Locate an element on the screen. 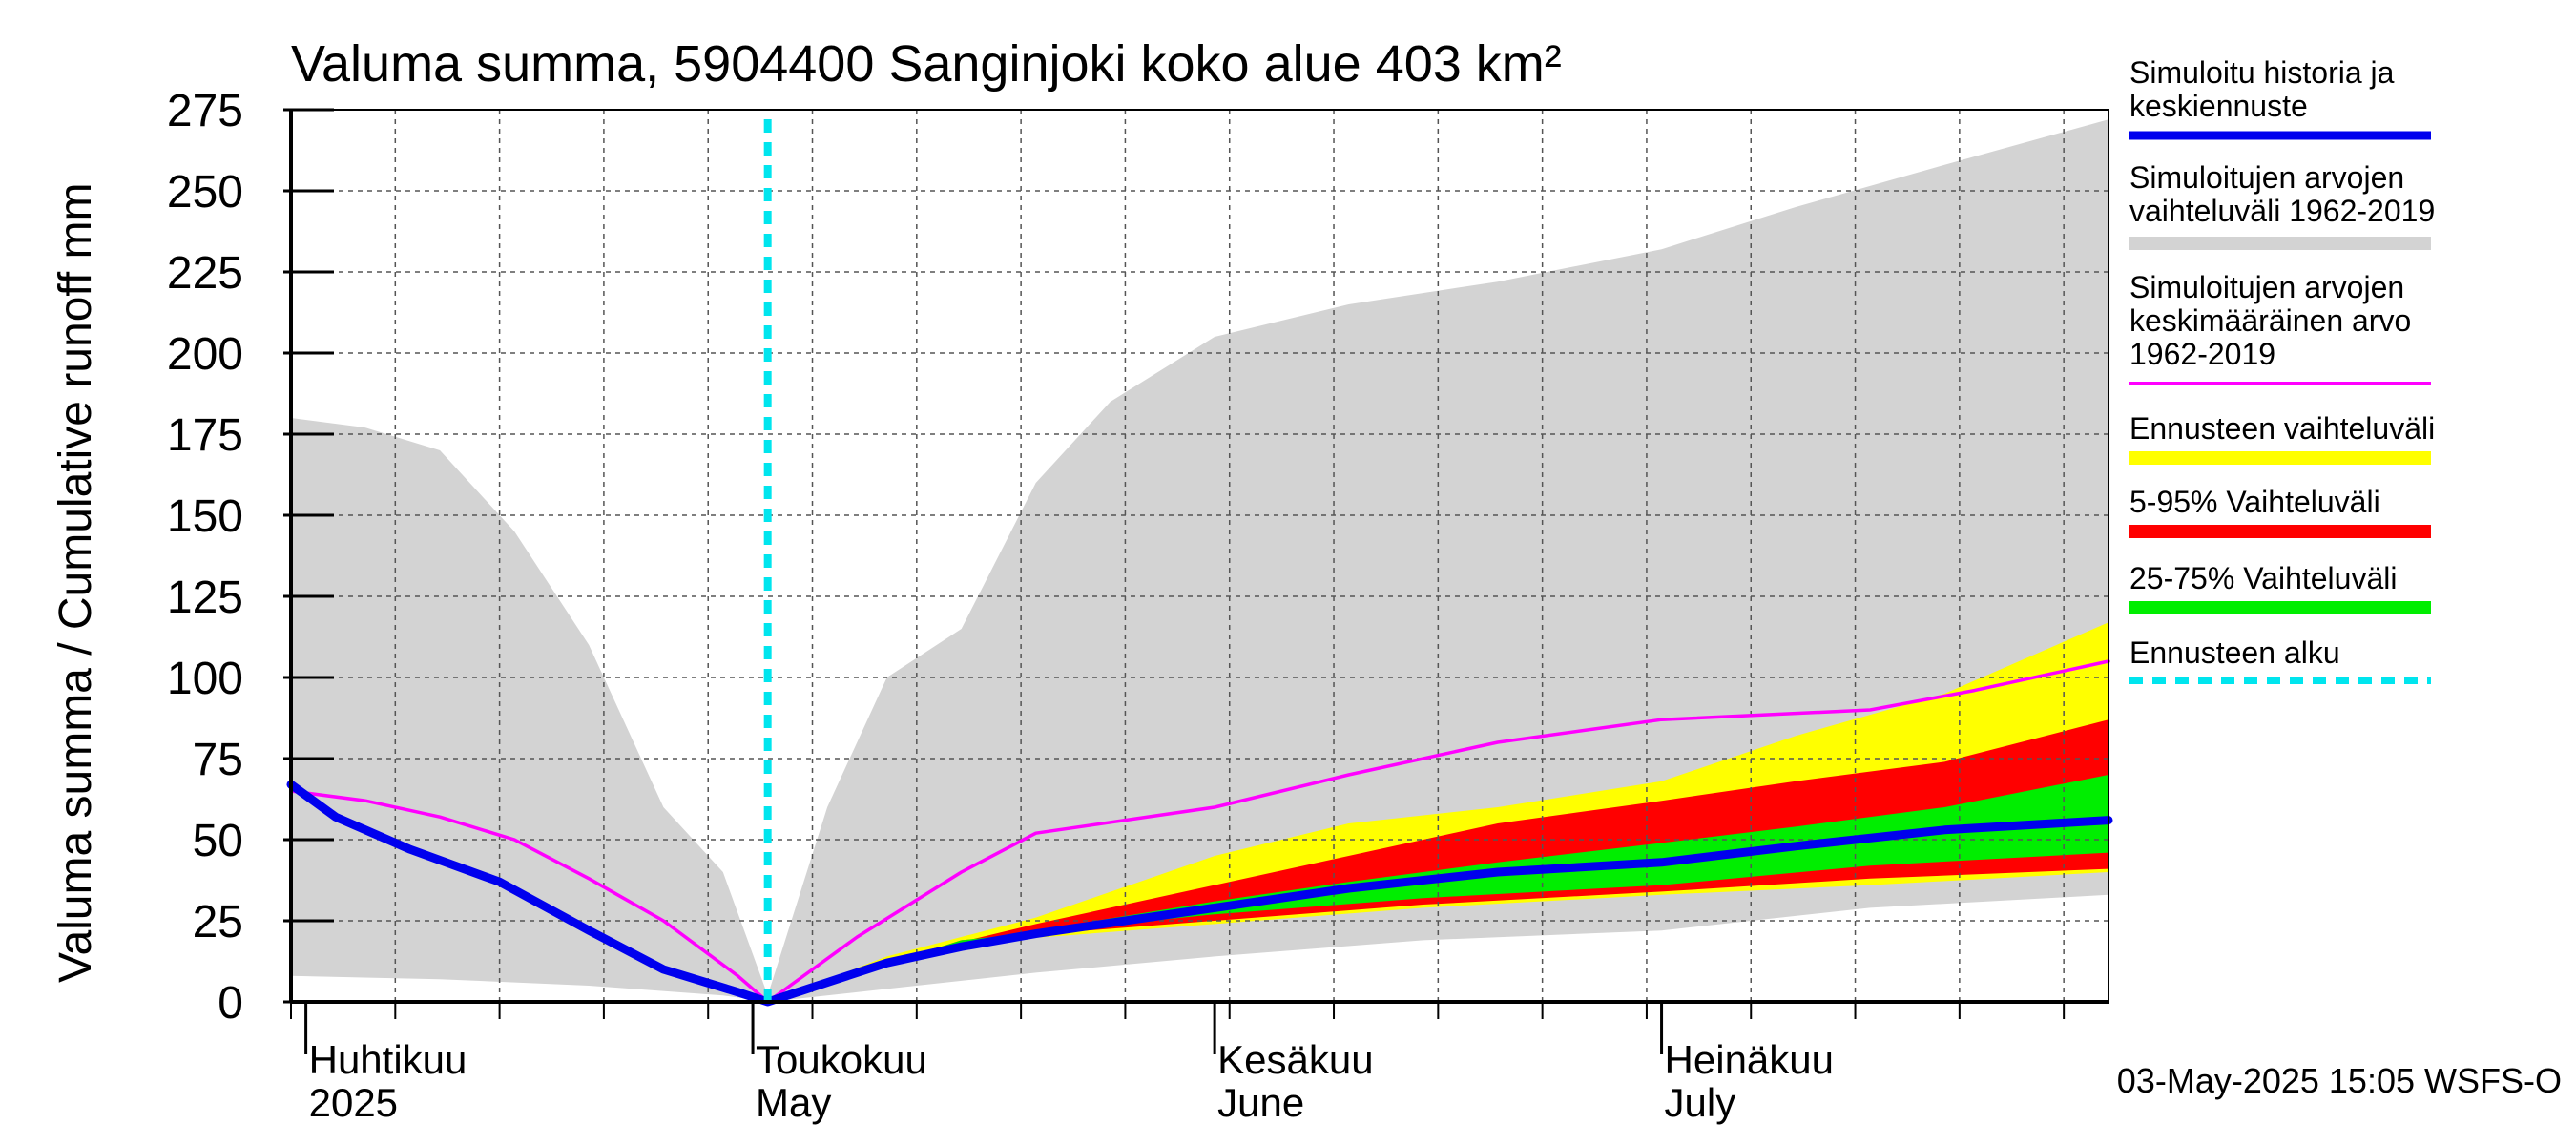  legend-label: Simuloitu historia ja is located at coordinates (2262, 72).